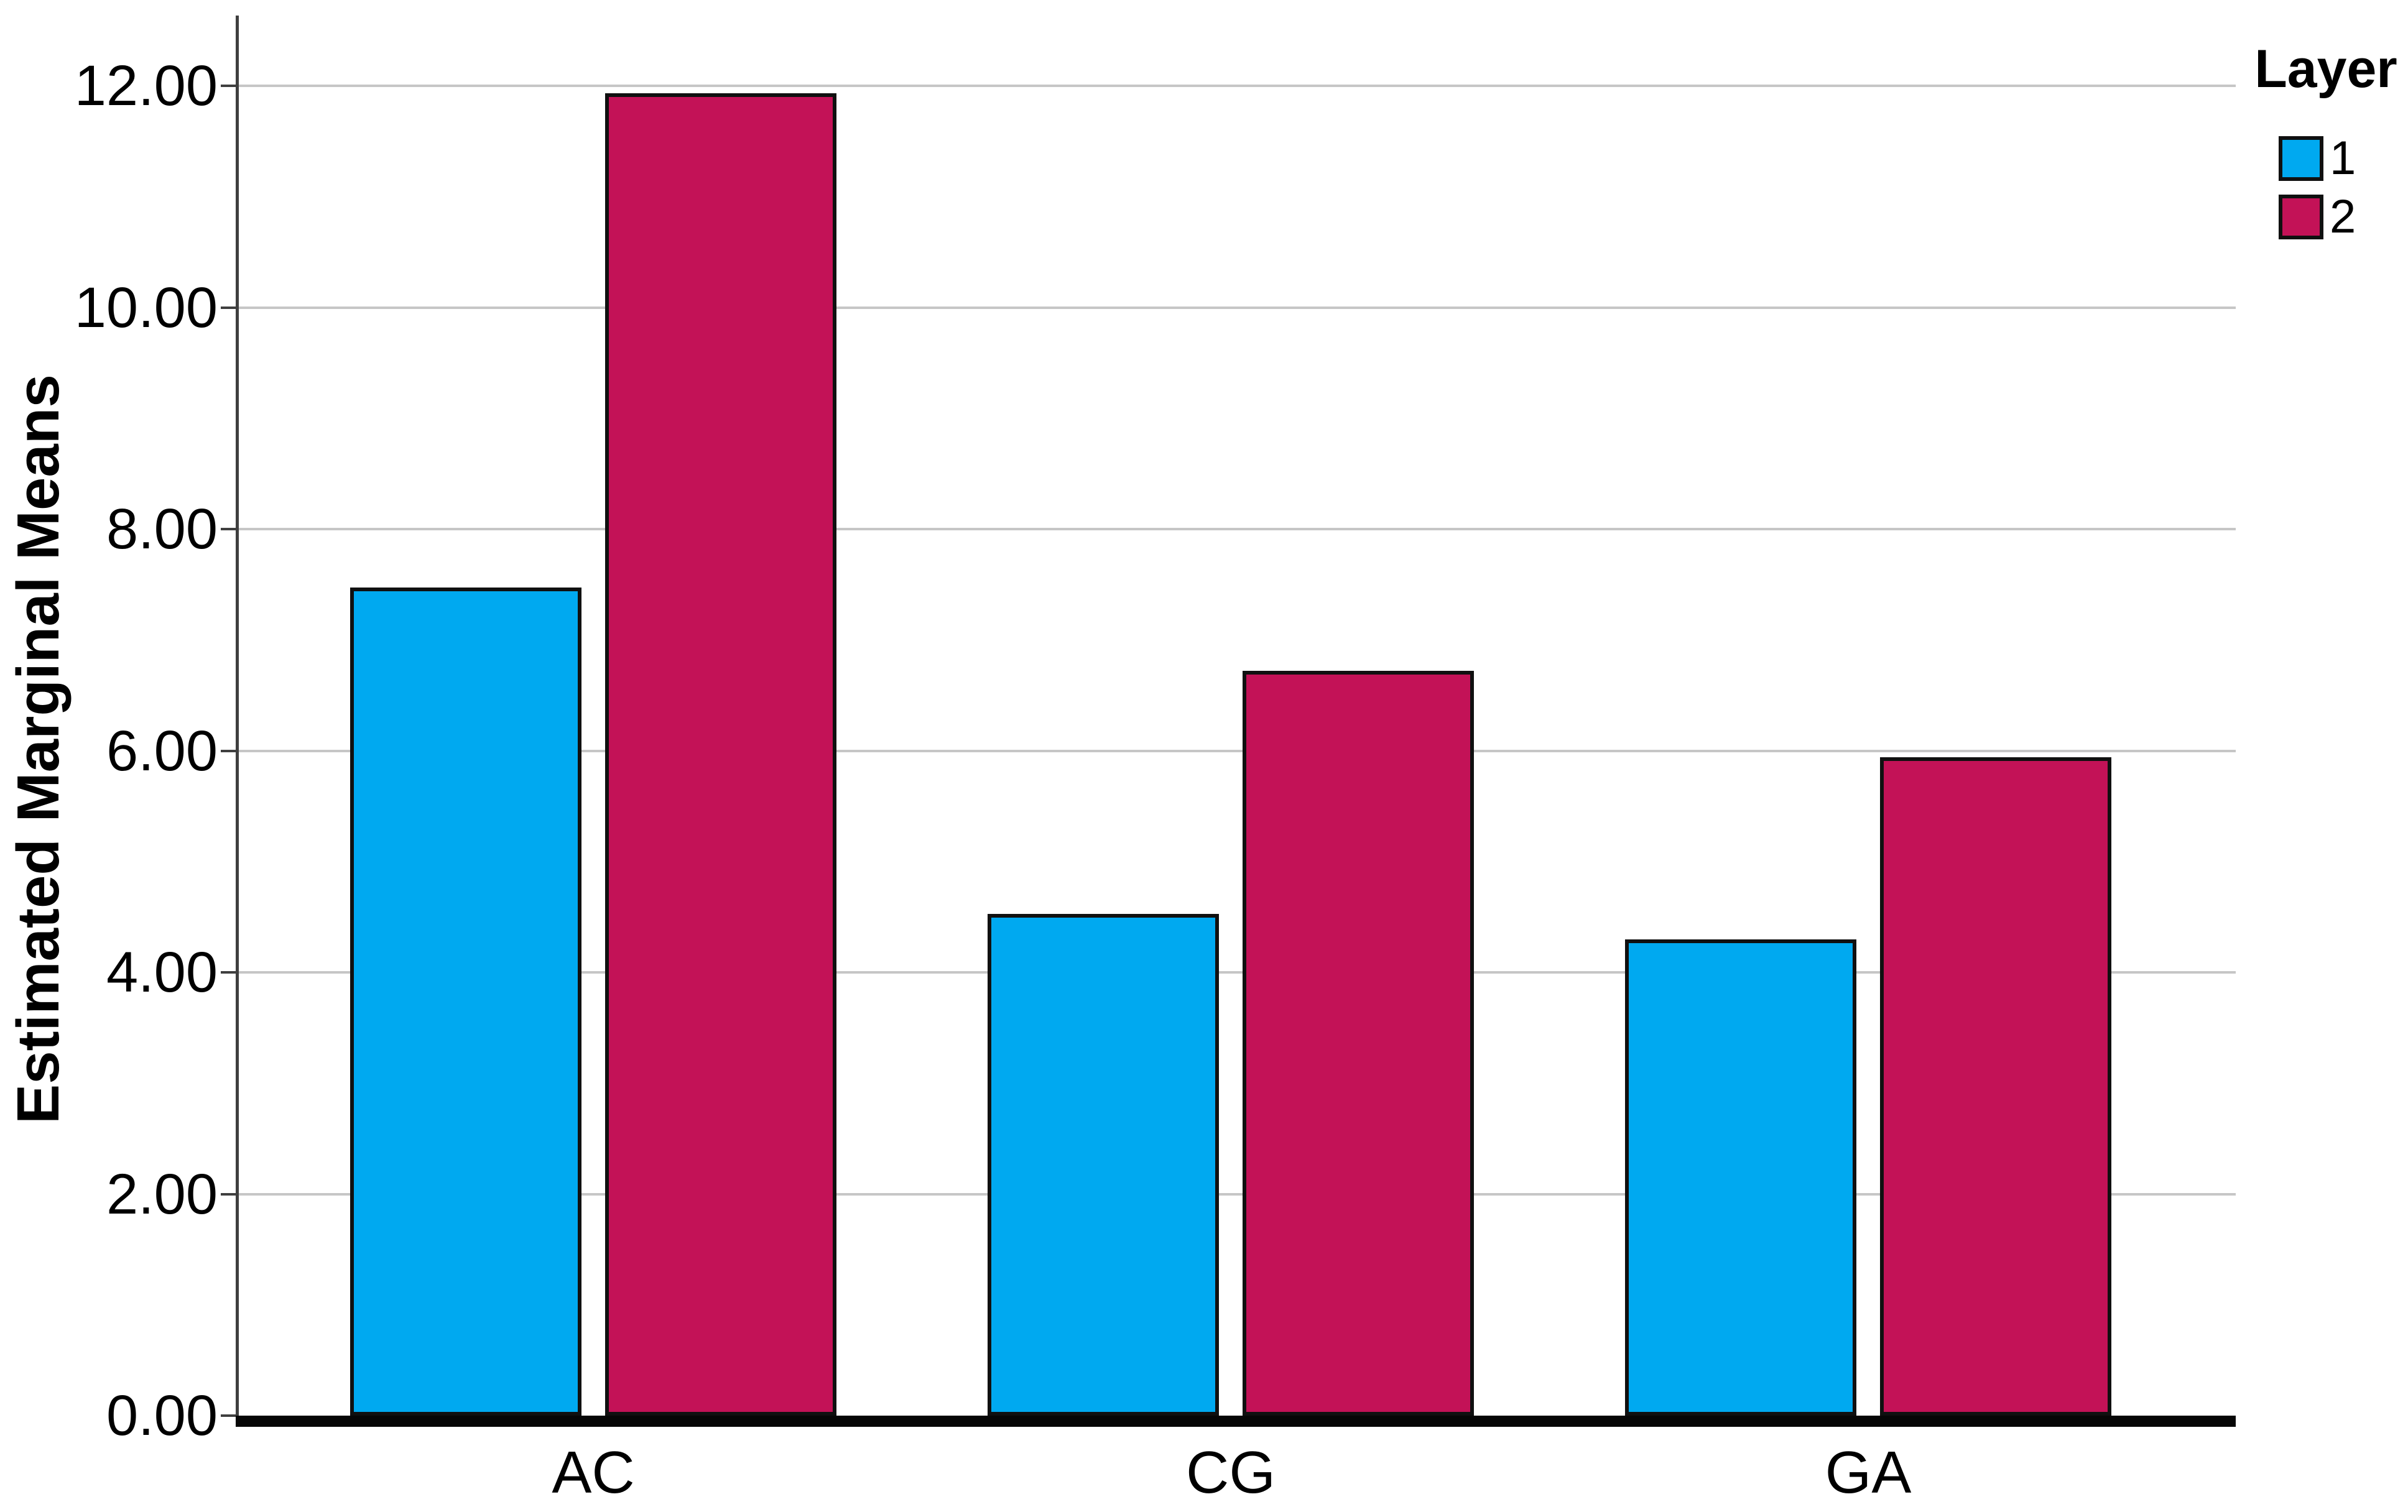 The image size is (2408, 1512). What do you see at coordinates (146, 307) in the screenshot?
I see `y-tick-label: 10.00` at bounding box center [146, 307].